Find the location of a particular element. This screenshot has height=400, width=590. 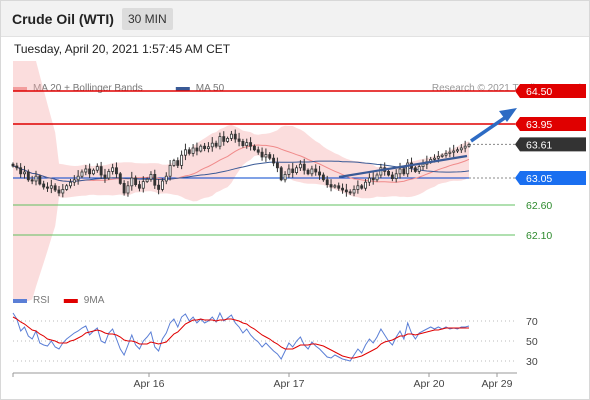

rsi-line is located at coordinates (241, 336).